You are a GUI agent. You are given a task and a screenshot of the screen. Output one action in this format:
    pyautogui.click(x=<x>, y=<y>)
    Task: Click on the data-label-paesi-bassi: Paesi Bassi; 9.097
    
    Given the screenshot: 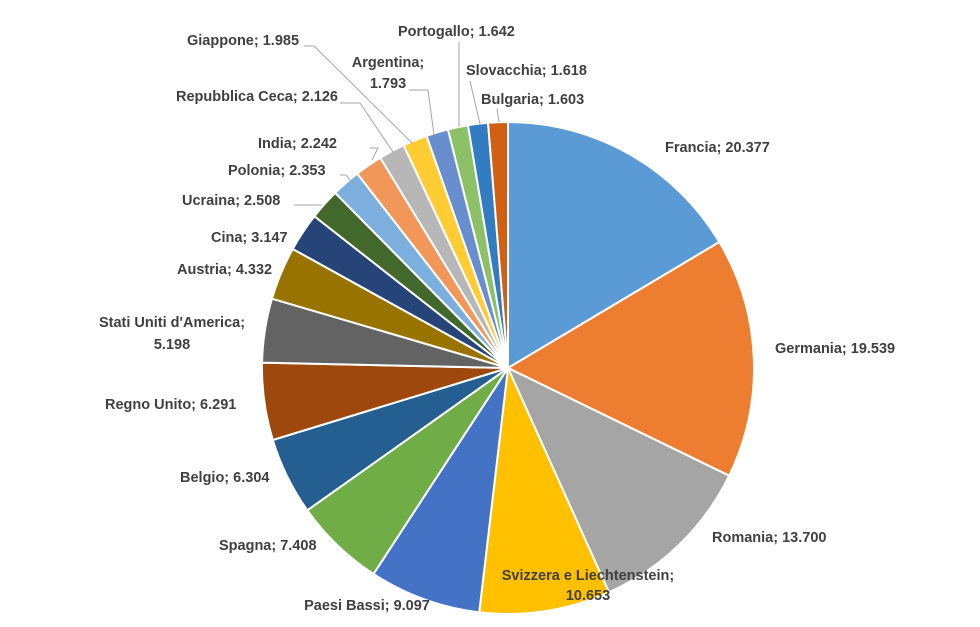 What is the action you would take?
    pyautogui.click(x=367, y=606)
    